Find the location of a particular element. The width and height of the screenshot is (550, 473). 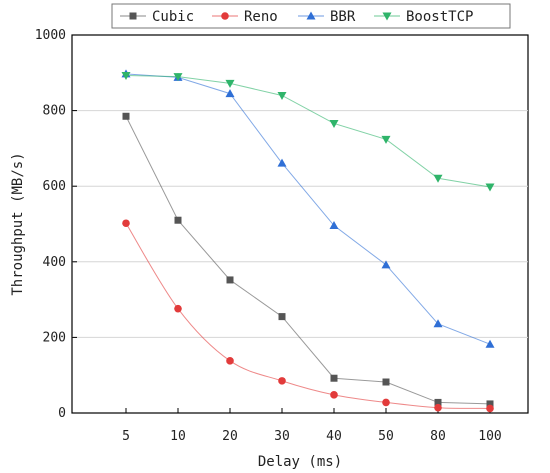

legend-label: BoostTCP is located at coordinates (439, 17).